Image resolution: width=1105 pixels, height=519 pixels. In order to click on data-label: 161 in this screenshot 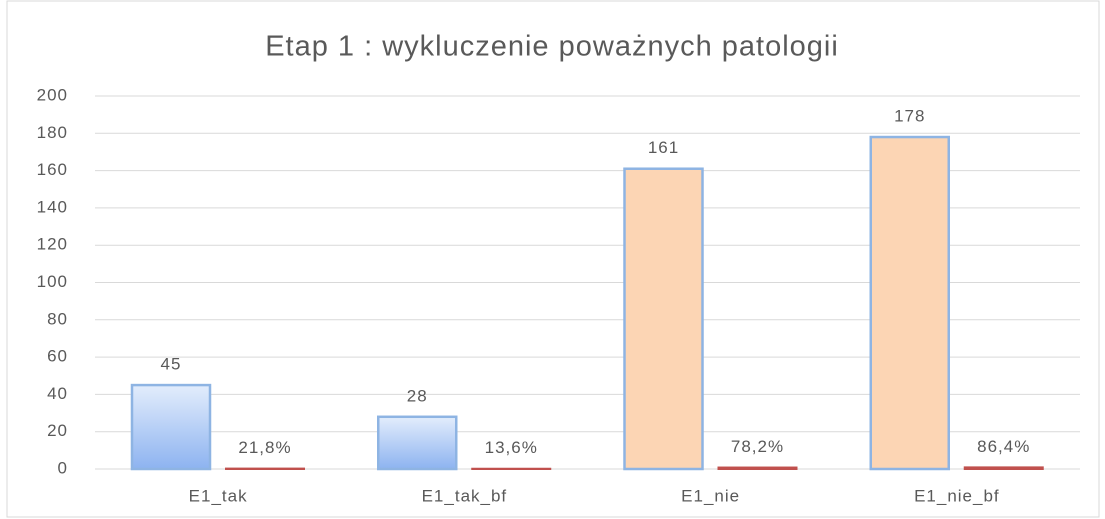, I will do `click(663, 147)`.